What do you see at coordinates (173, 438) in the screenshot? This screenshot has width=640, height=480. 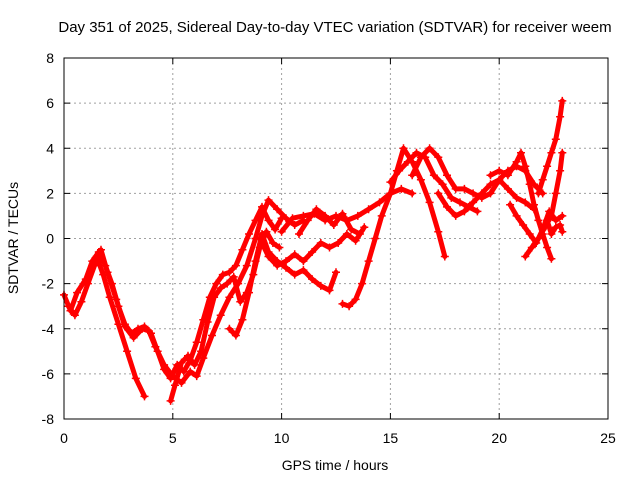 I see `x-tick-label: 5` at bounding box center [173, 438].